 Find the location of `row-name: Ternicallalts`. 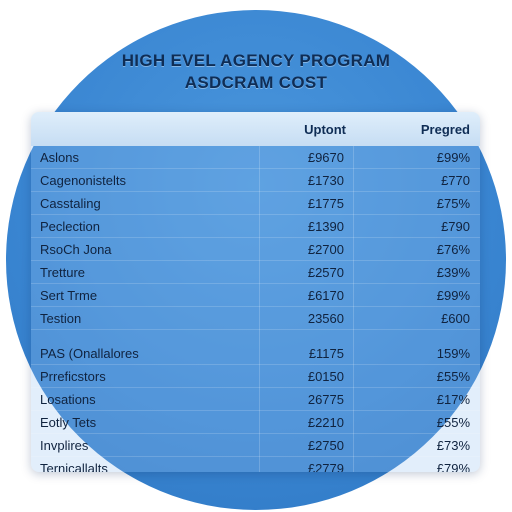

row-name: Ternicallalts is located at coordinates (74, 466).